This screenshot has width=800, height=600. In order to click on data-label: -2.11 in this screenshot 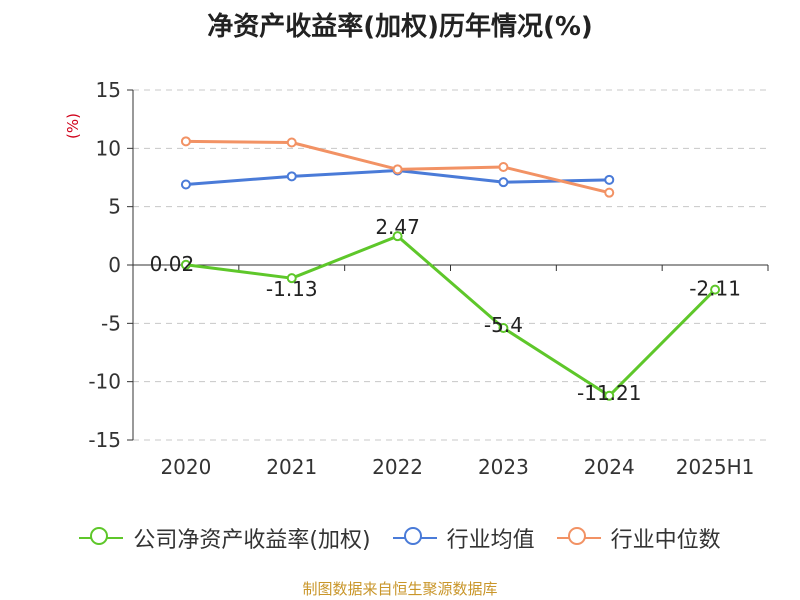, I will do `click(715, 289)`.